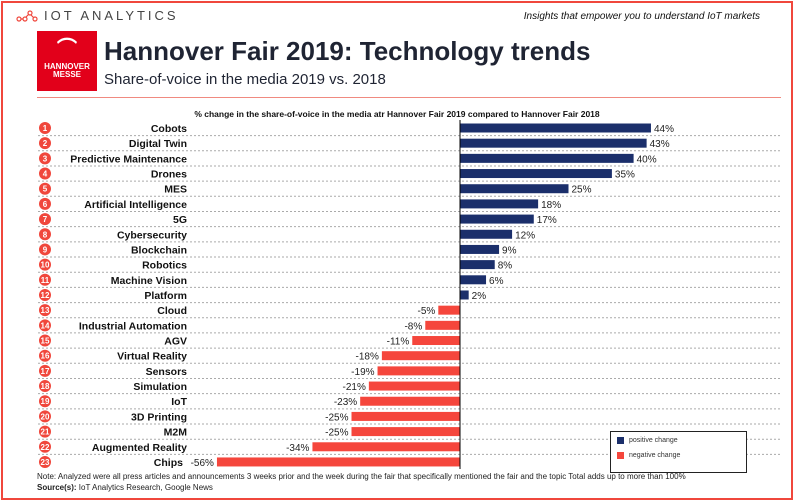 This screenshot has width=794, height=501. Describe the element at coordinates (405, 416) in the screenshot. I see `bar-3d-printing` at that location.